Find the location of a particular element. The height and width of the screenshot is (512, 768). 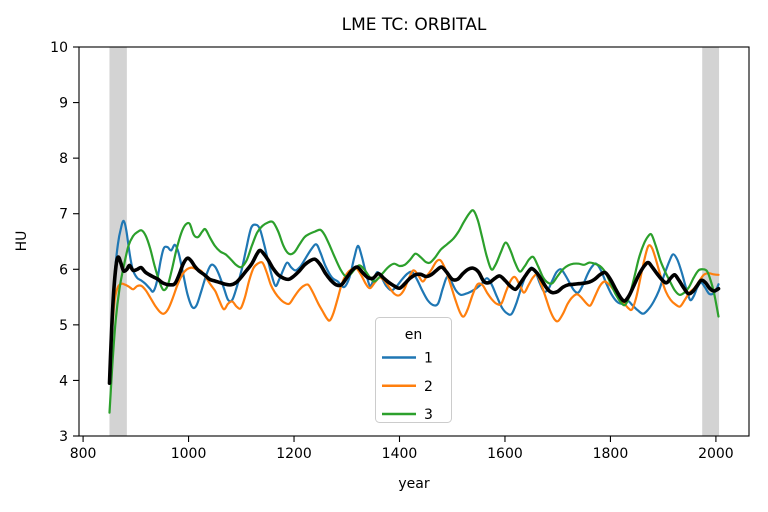

legend-label-3: 3 is located at coordinates (428, 415).